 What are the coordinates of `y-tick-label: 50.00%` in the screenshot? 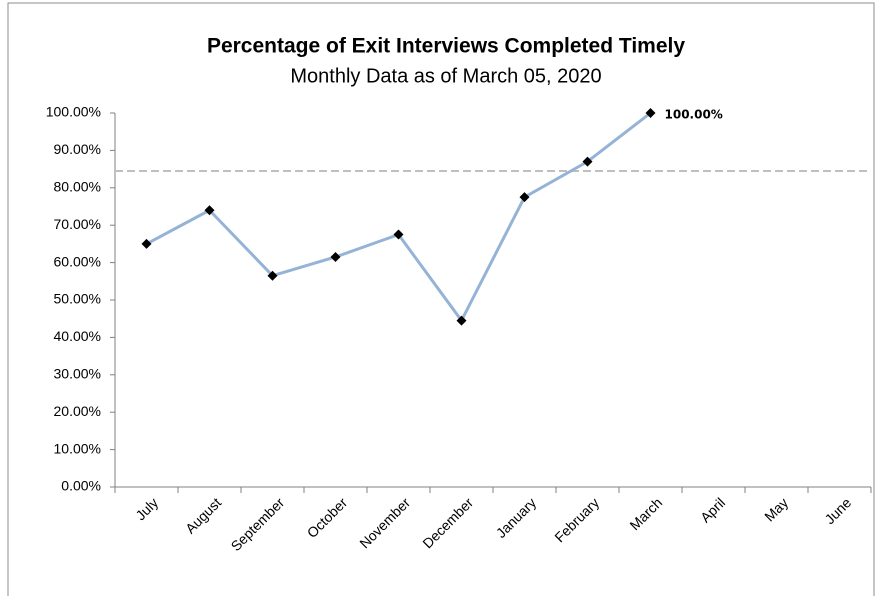 It's located at (77, 299).